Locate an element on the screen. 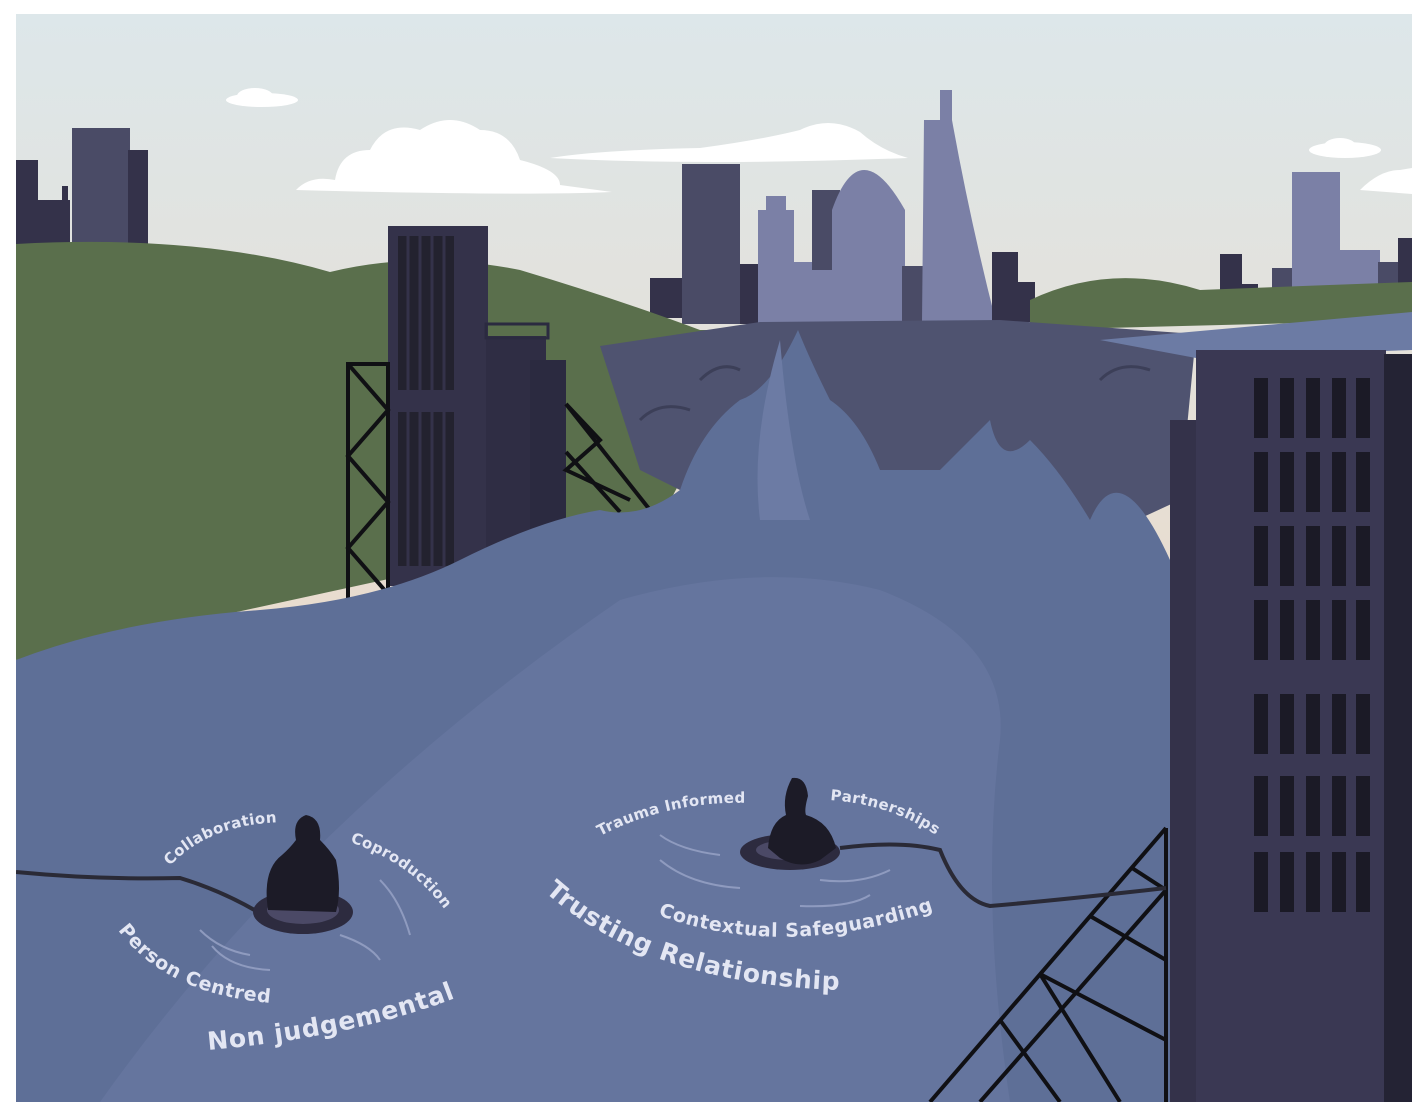 This screenshot has width=1412, height=1102. swimmer-right is located at coordinates (790, 823).